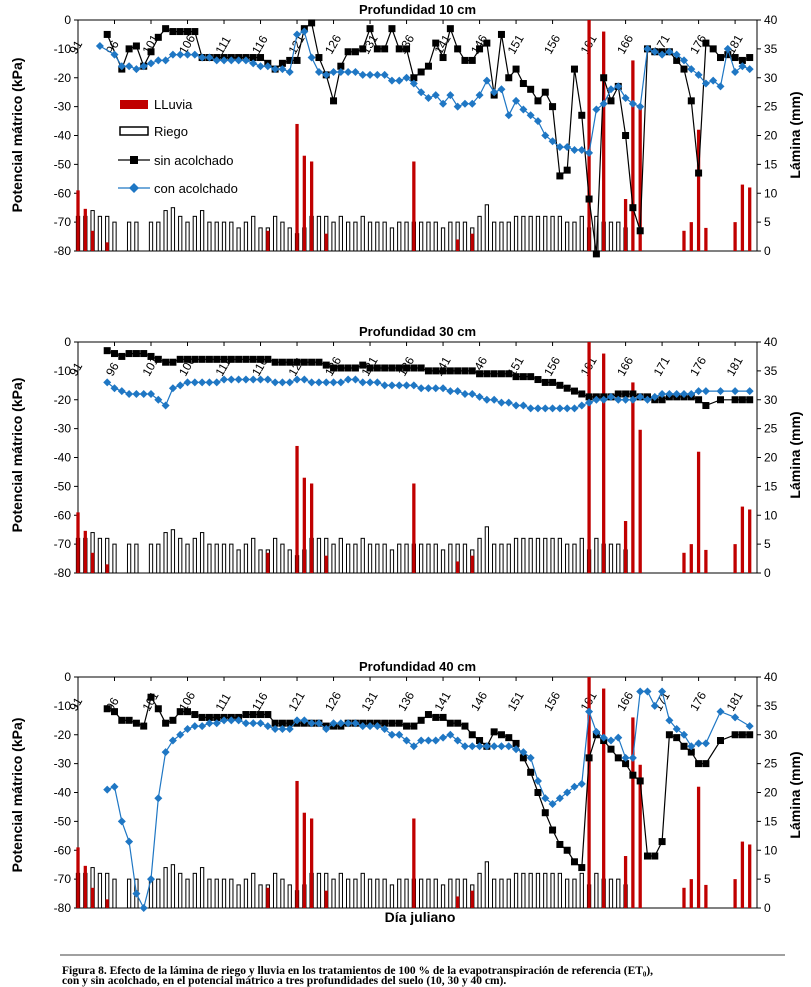  I want to click on y-tick-label-right: 20, so click(771, 793).